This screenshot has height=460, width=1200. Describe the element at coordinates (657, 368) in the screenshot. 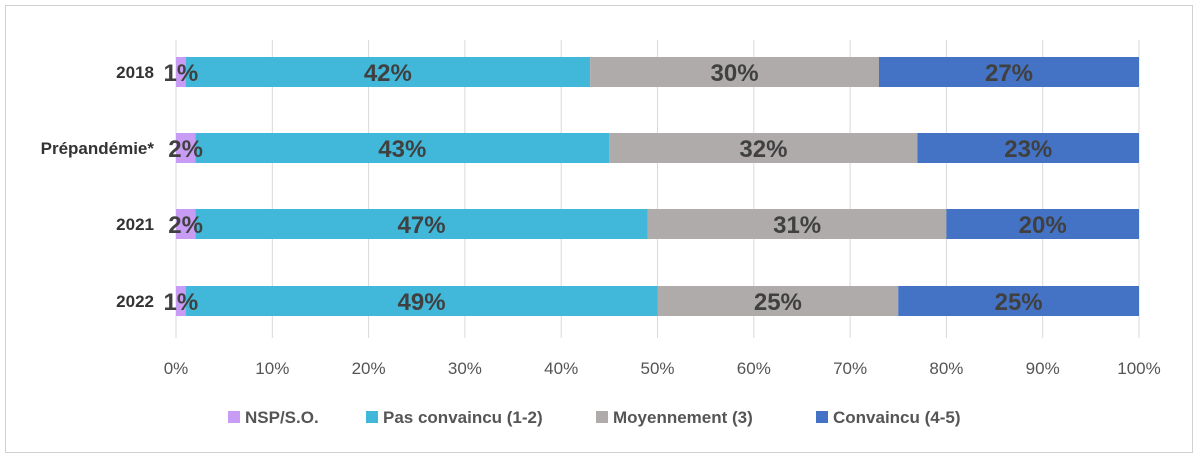

I see `x-tick-label-5: 50%` at that location.